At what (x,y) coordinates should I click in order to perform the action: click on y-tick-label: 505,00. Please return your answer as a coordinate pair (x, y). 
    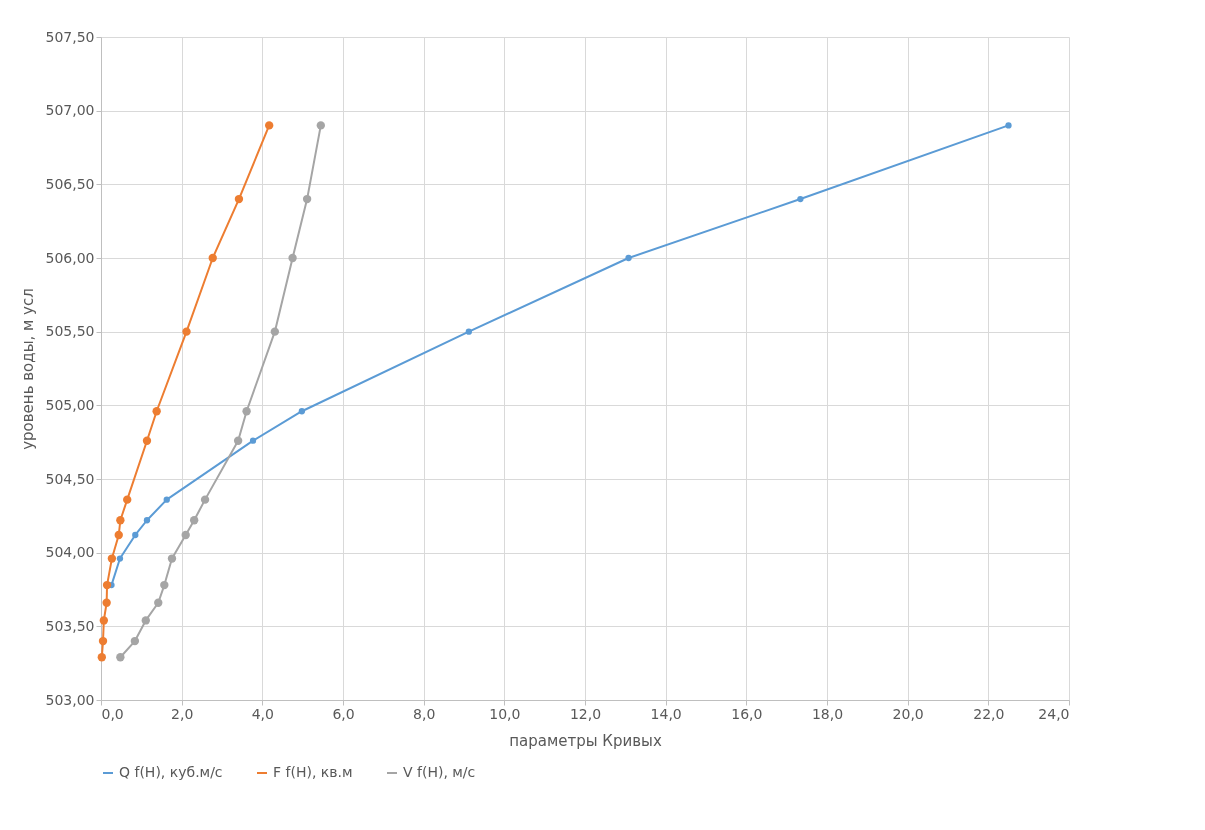
    Looking at the image, I should click on (70, 404).